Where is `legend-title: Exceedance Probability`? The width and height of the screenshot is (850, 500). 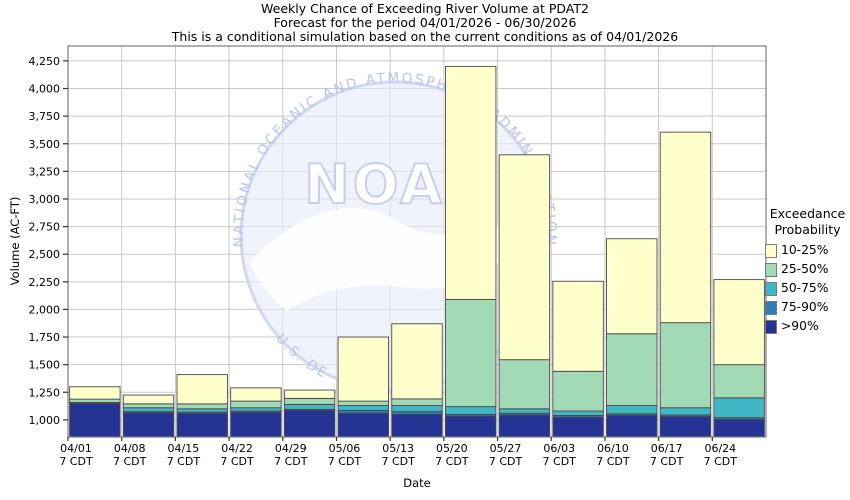 legend-title: Exceedance Probability is located at coordinates (807, 222).